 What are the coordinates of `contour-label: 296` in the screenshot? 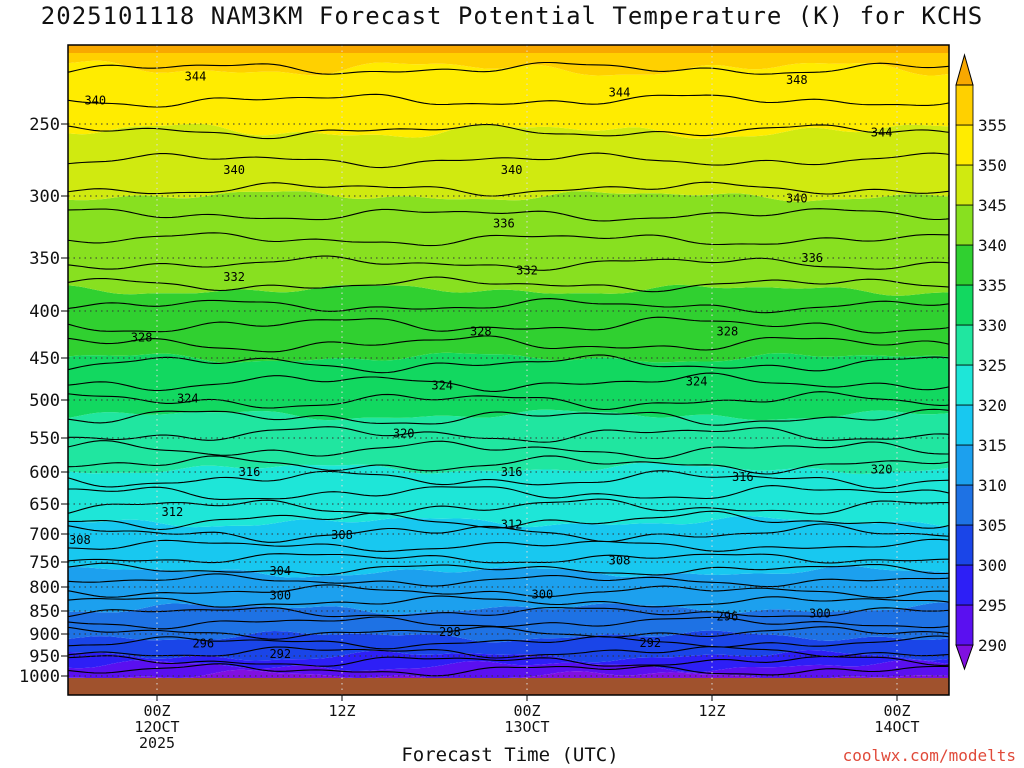 It's located at (203, 644).